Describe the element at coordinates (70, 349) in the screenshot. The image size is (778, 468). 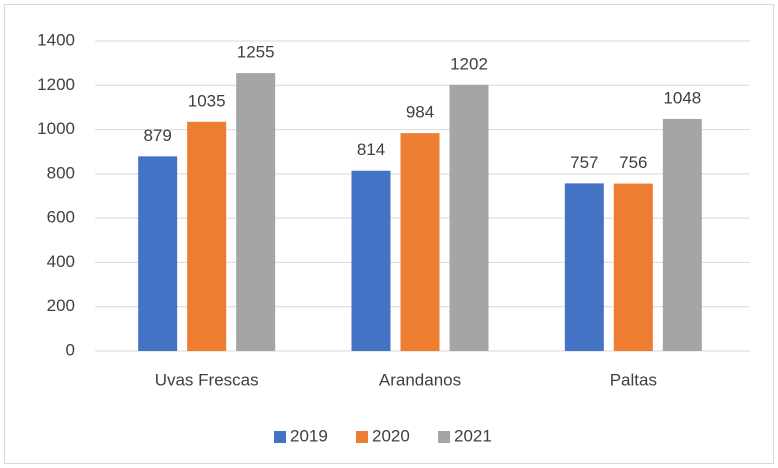
I see `y-tick-label: 0` at that location.